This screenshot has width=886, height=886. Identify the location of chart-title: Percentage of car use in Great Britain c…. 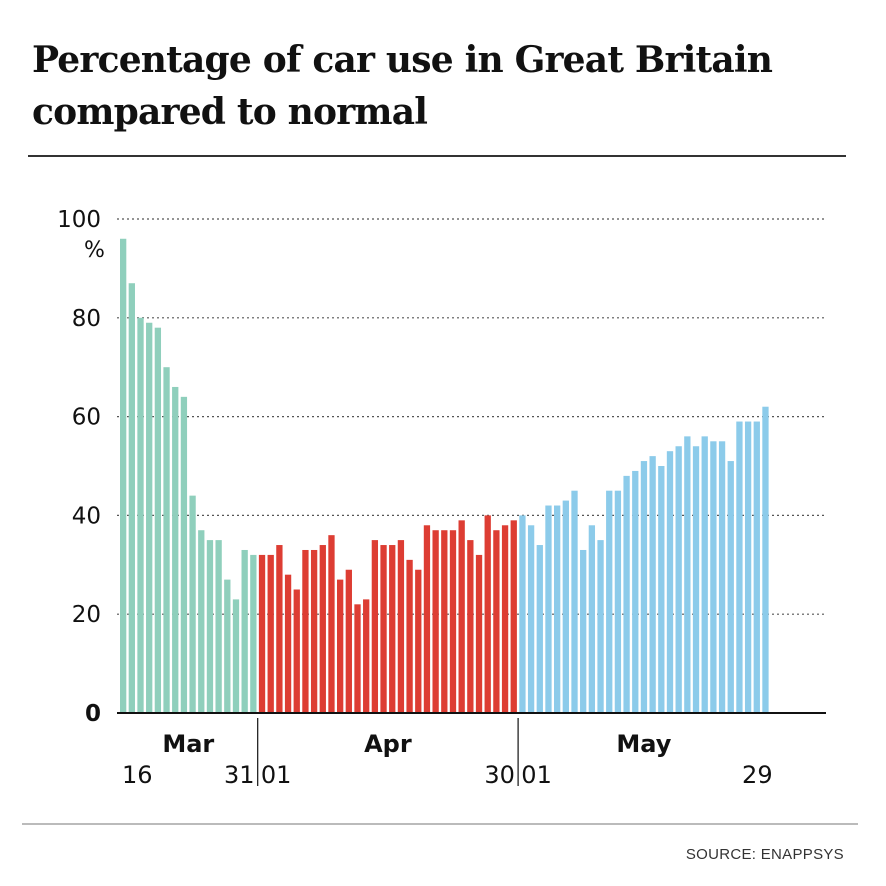
(402, 86).